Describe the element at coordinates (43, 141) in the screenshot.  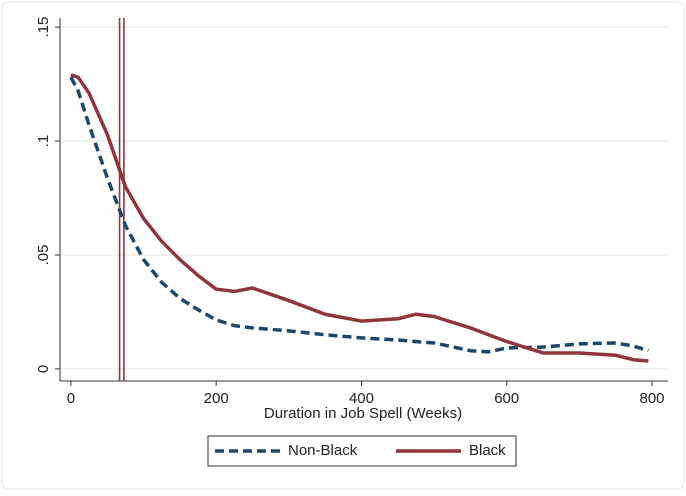
I see `y-tick-label: .1` at that location.